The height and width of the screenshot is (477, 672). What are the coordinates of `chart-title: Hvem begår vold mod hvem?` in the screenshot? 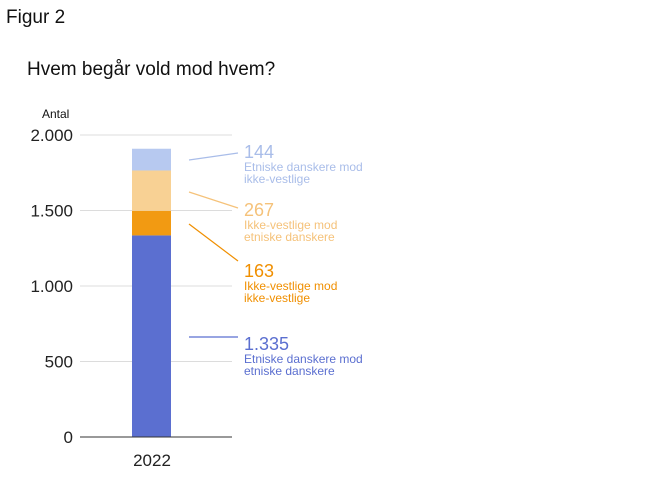 It's located at (151, 69).